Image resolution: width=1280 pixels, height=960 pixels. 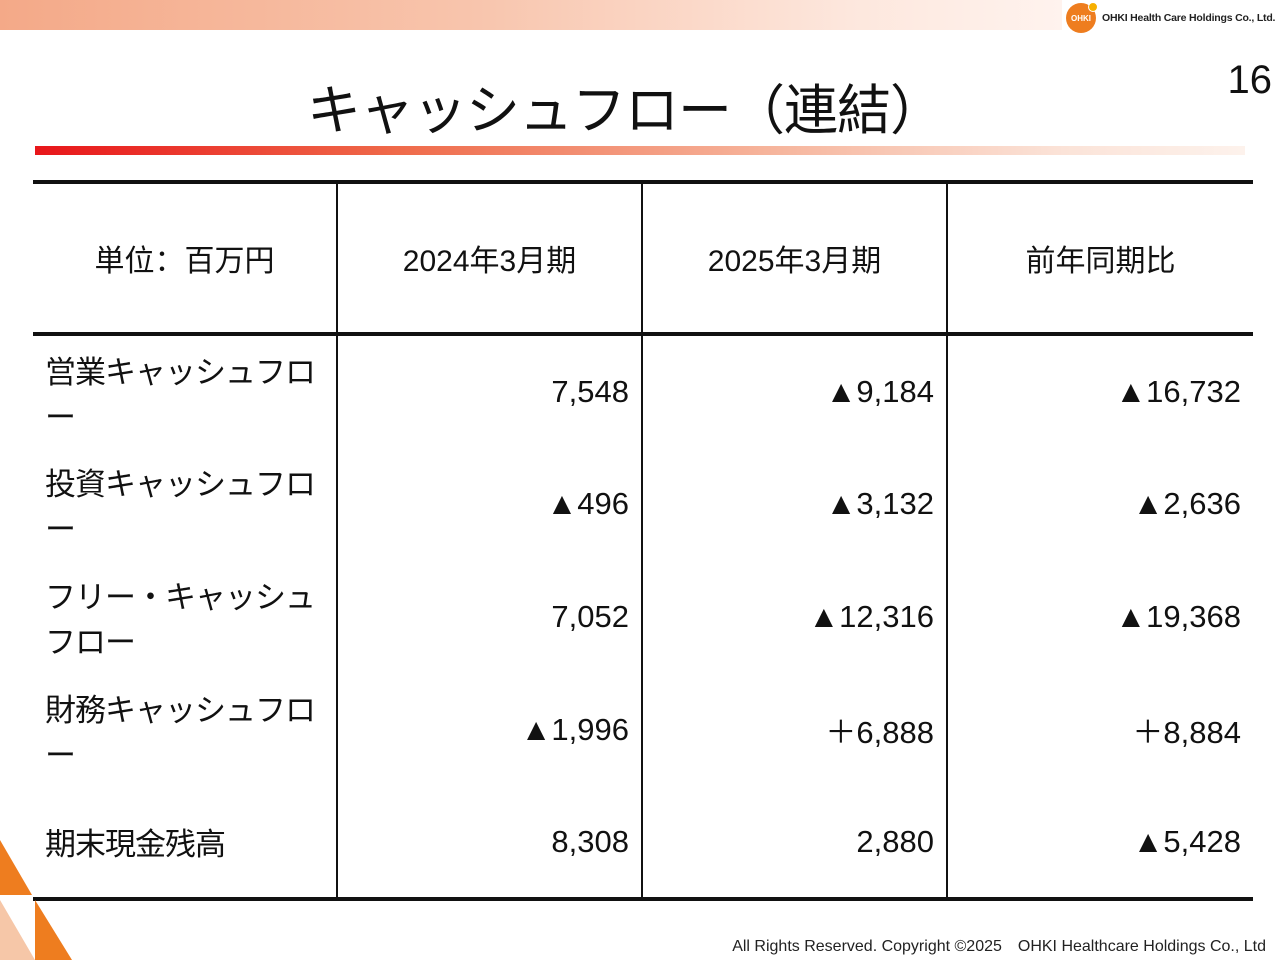 I want to click on row-label: フリー・キャッシュフロー, so click(x=180, y=619).